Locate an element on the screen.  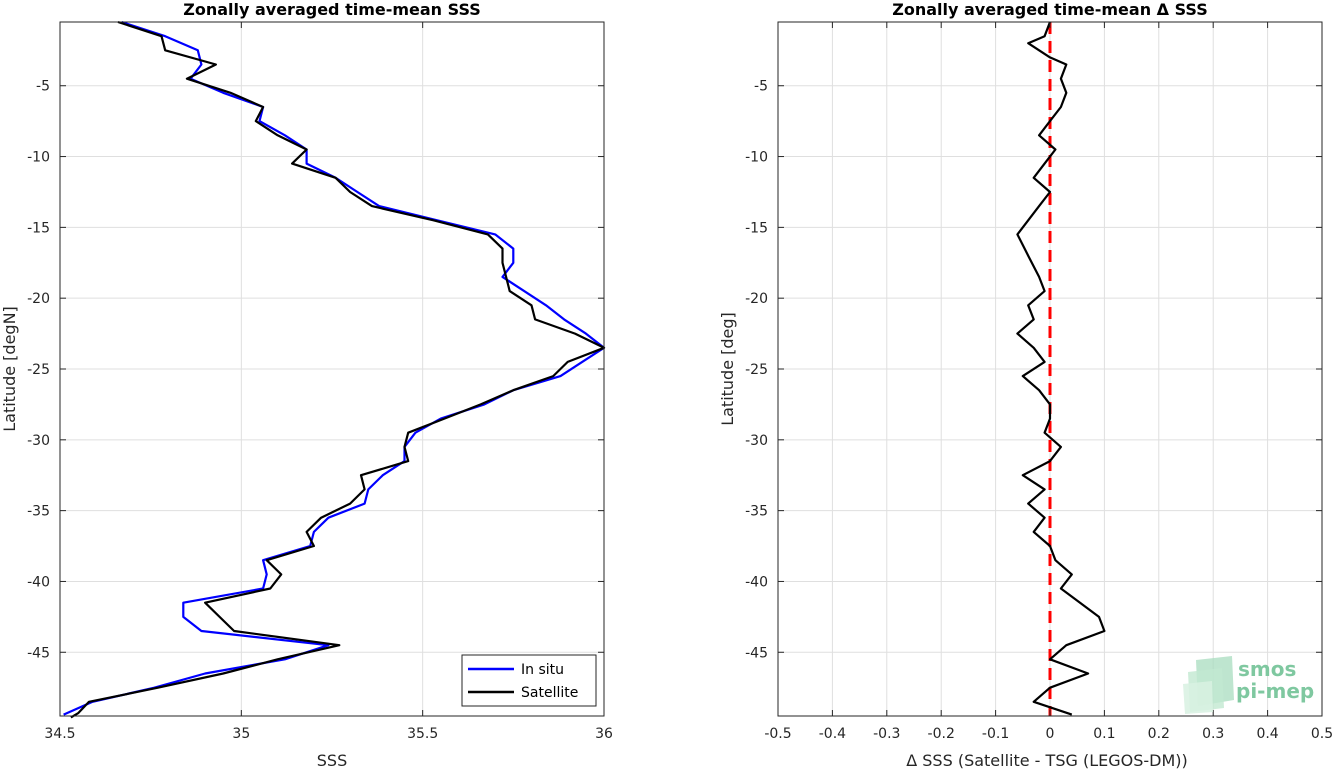
delta-y-tick-label: -20 is located at coordinates (756, 299).